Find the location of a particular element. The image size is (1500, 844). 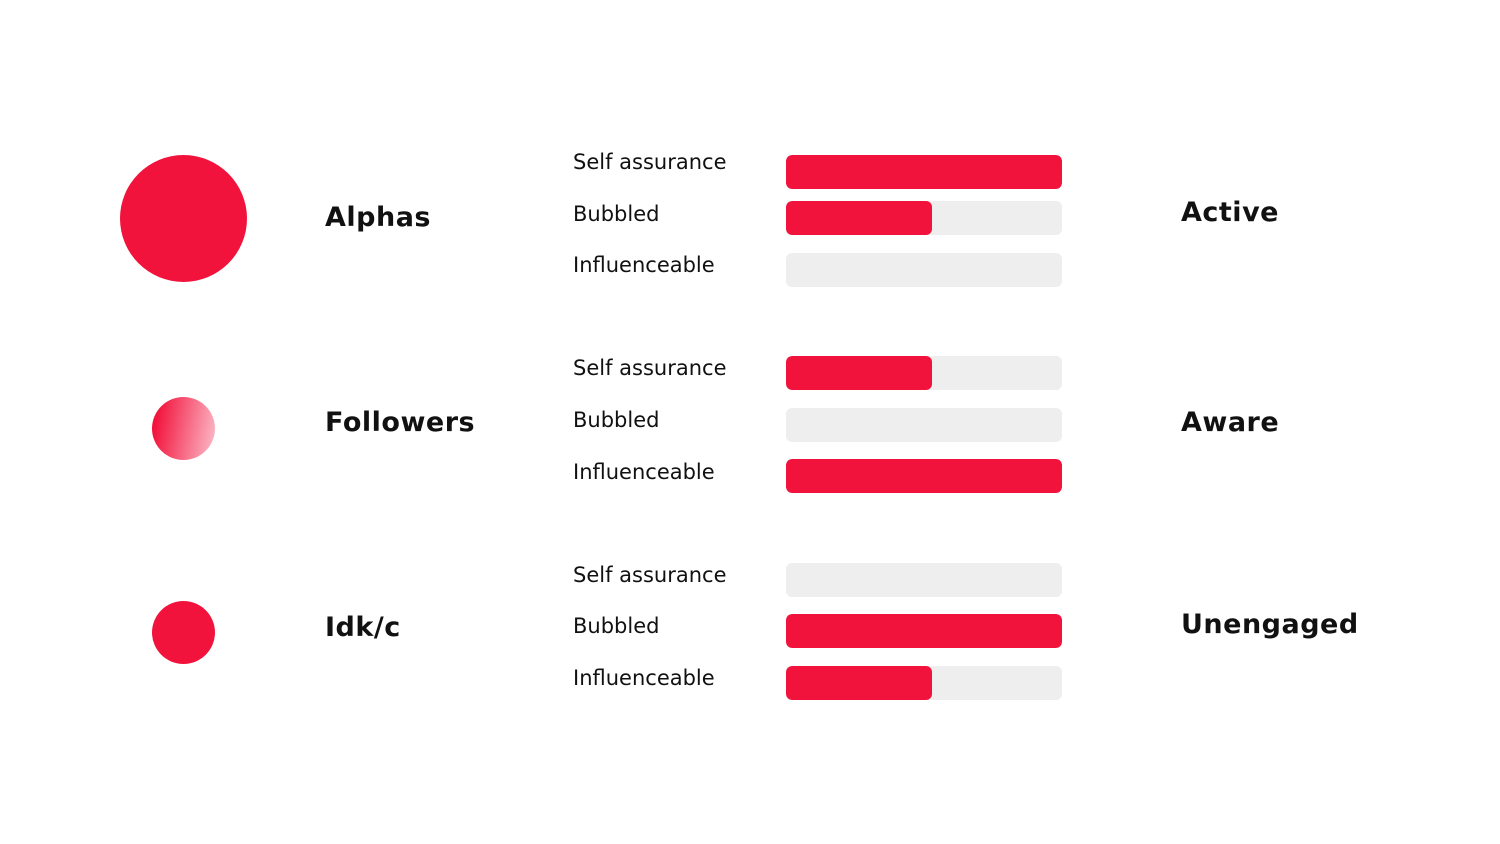

segment-status: Active is located at coordinates (1230, 212).